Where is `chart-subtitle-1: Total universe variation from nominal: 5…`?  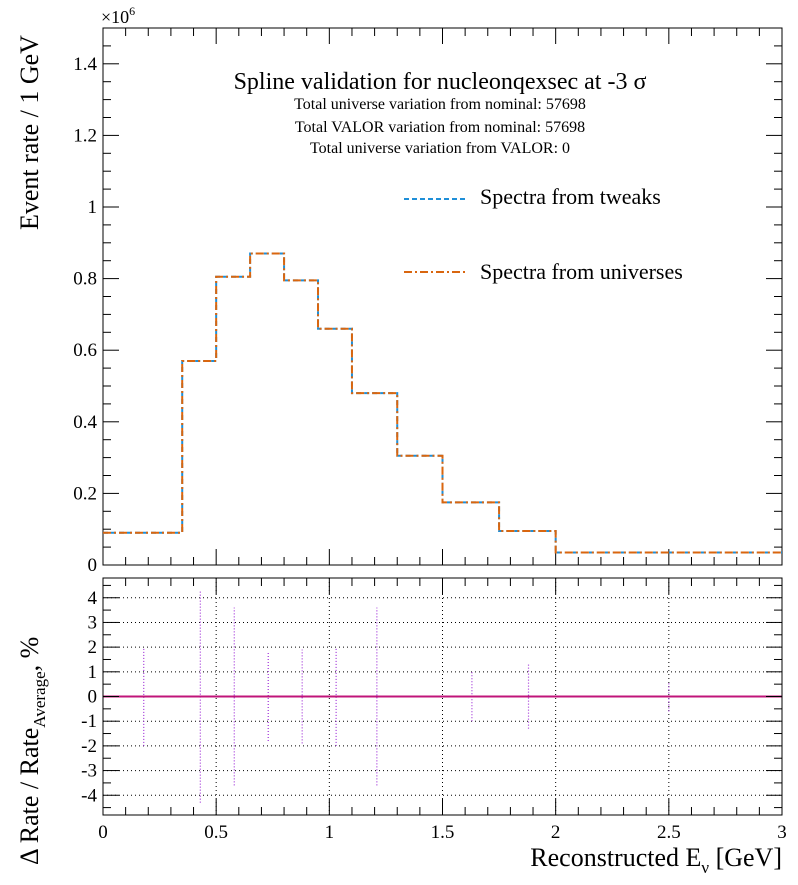
chart-subtitle-1: Total universe variation from nominal: 5… is located at coordinates (440, 104).